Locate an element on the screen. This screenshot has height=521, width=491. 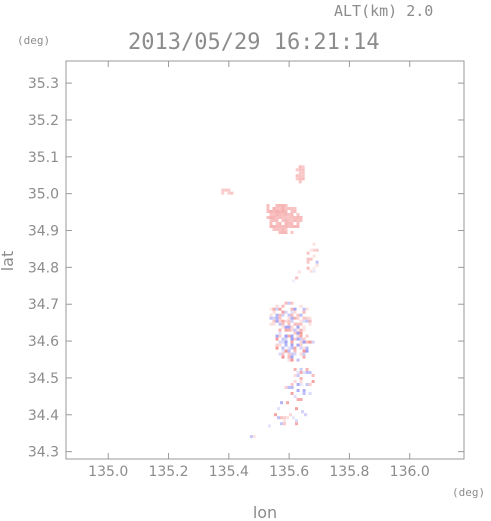
y-tick-label: 34.3 is located at coordinates (43, 453).